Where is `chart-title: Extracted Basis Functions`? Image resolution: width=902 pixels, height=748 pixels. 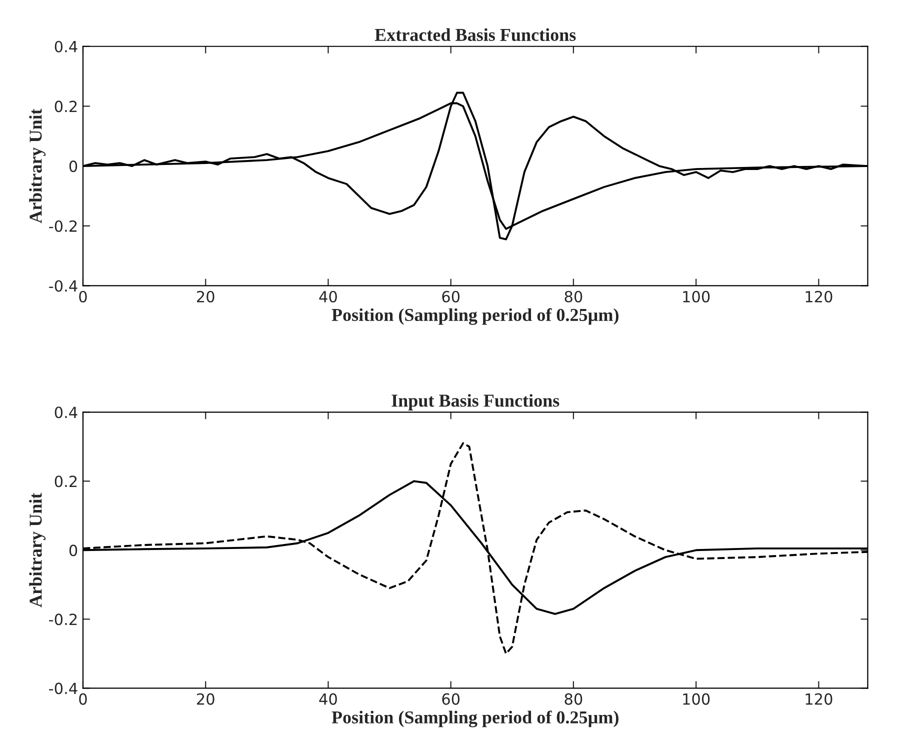
chart-title: Extracted Basis Functions is located at coordinates (475, 35).